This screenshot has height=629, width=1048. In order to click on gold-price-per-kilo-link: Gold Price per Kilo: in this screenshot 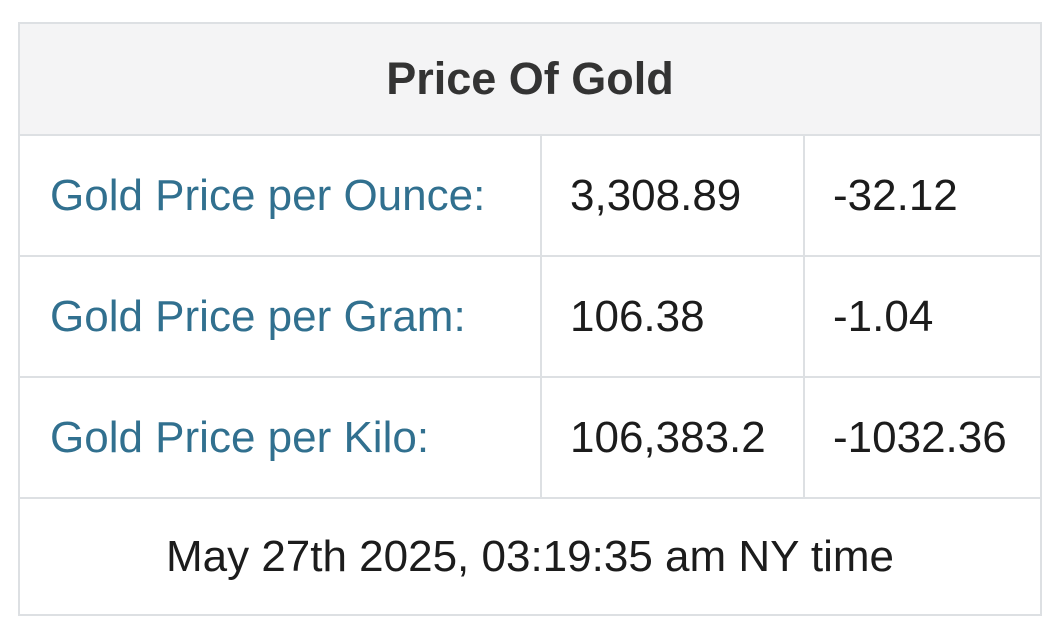, I will do `click(240, 437)`.